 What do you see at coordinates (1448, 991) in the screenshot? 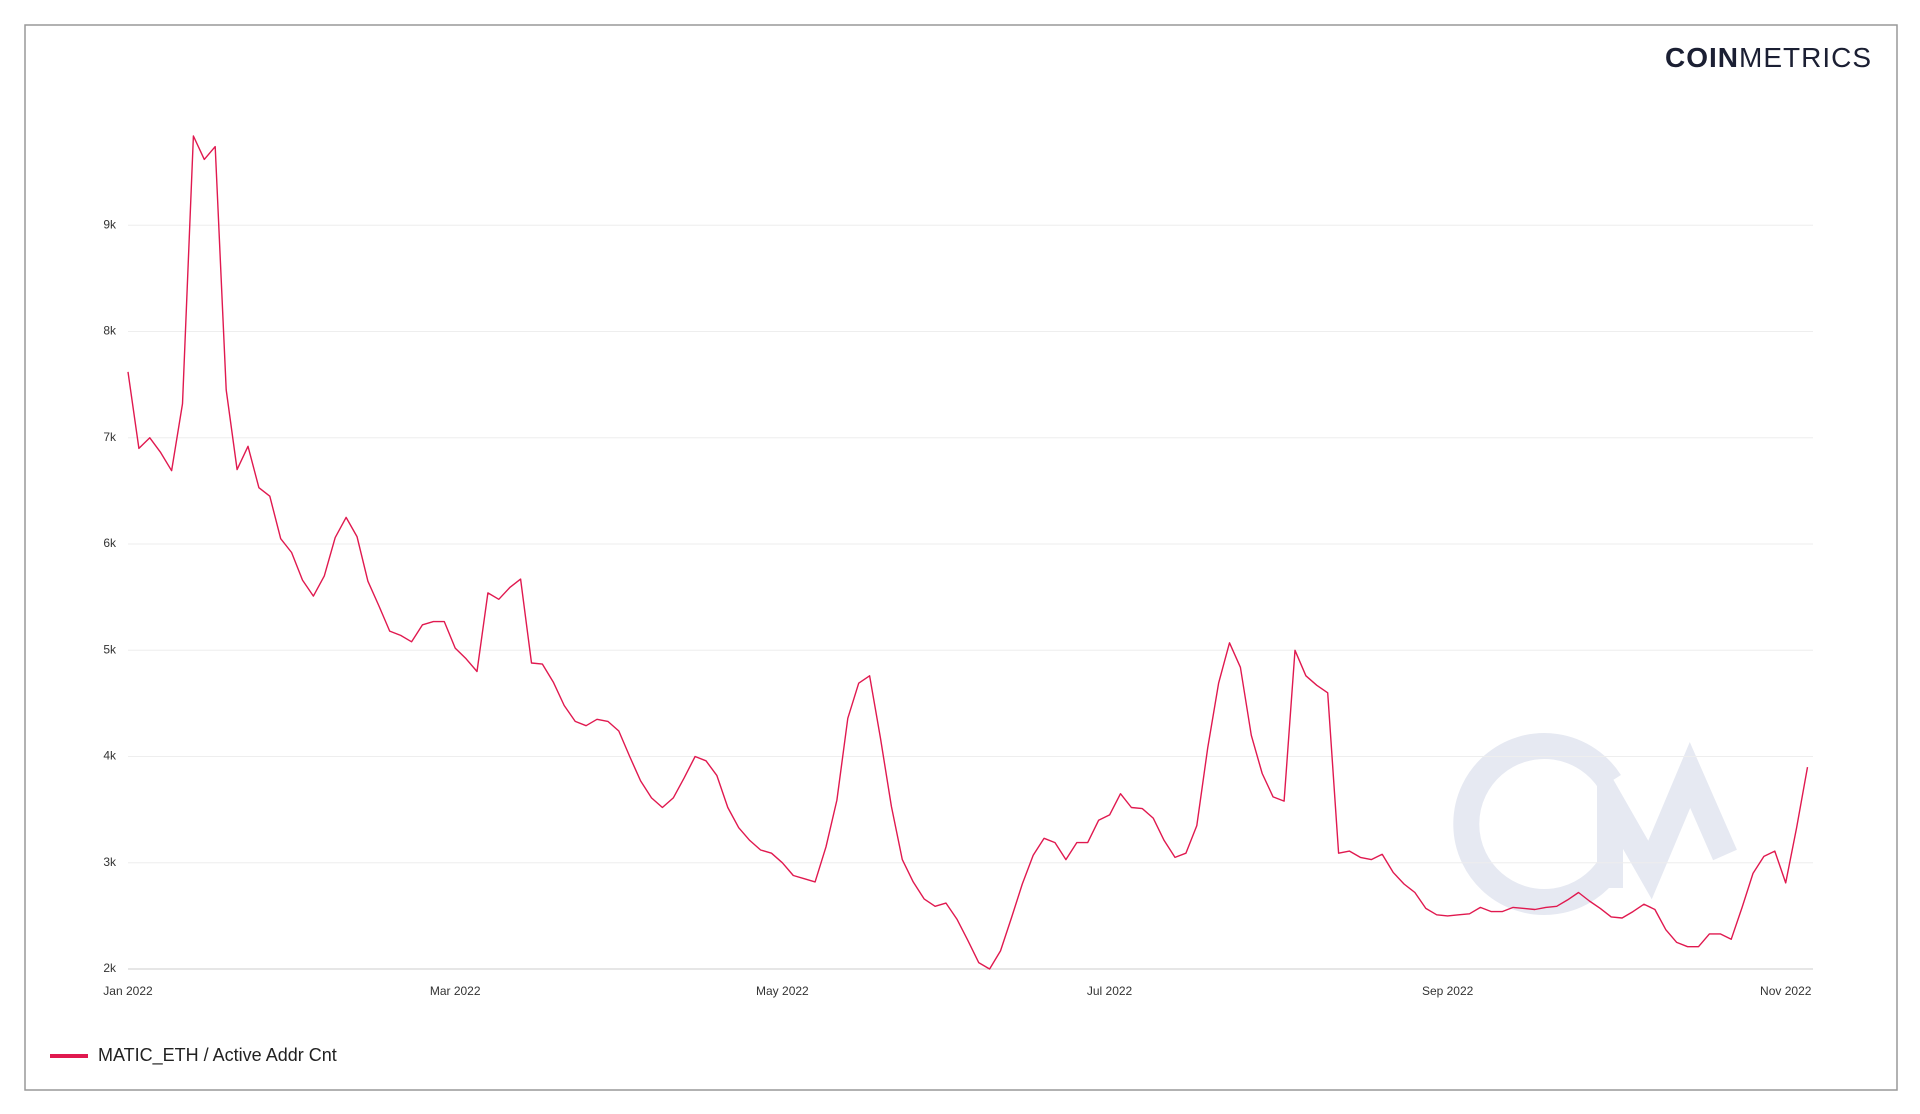
I see `x-tick-label: Sep 2022` at bounding box center [1448, 991].